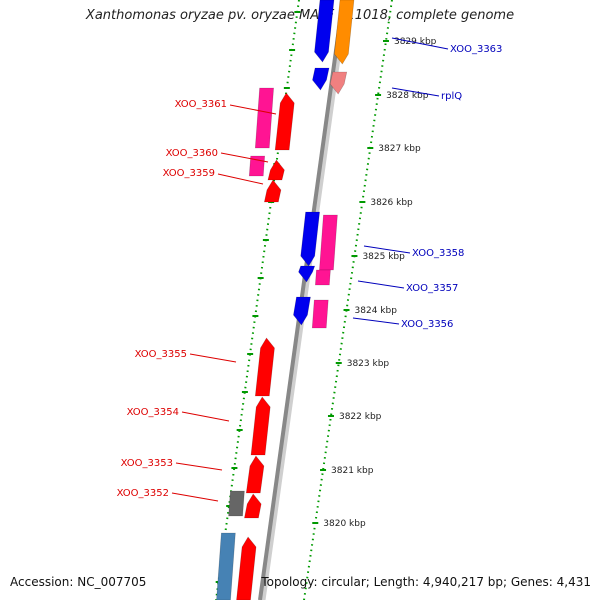 The image size is (600, 600). I want to click on tick-label: 3822 kbp, so click(360, 417).